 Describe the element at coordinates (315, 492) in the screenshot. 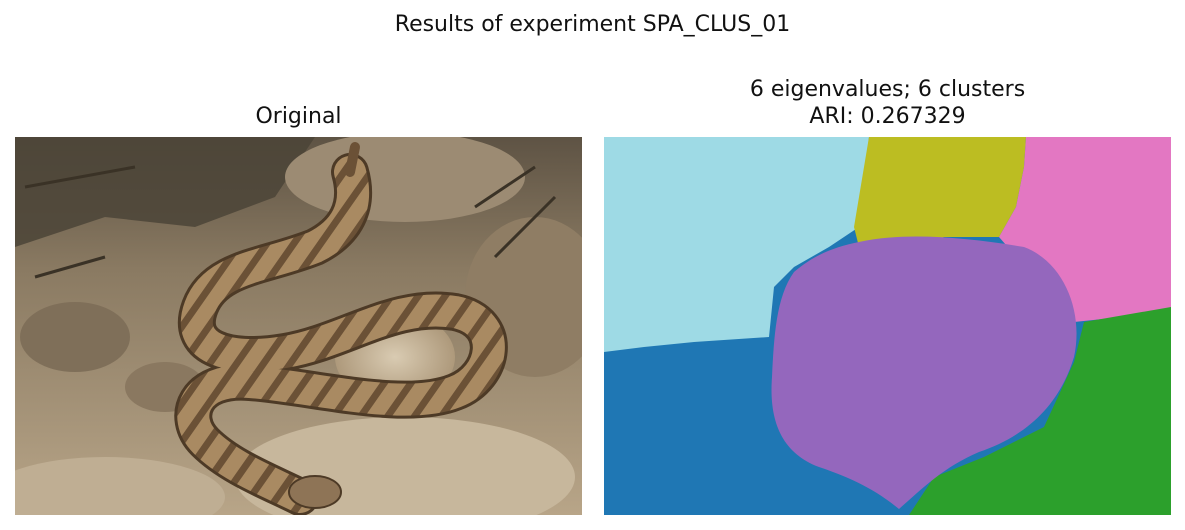

I see `snake-head` at that location.